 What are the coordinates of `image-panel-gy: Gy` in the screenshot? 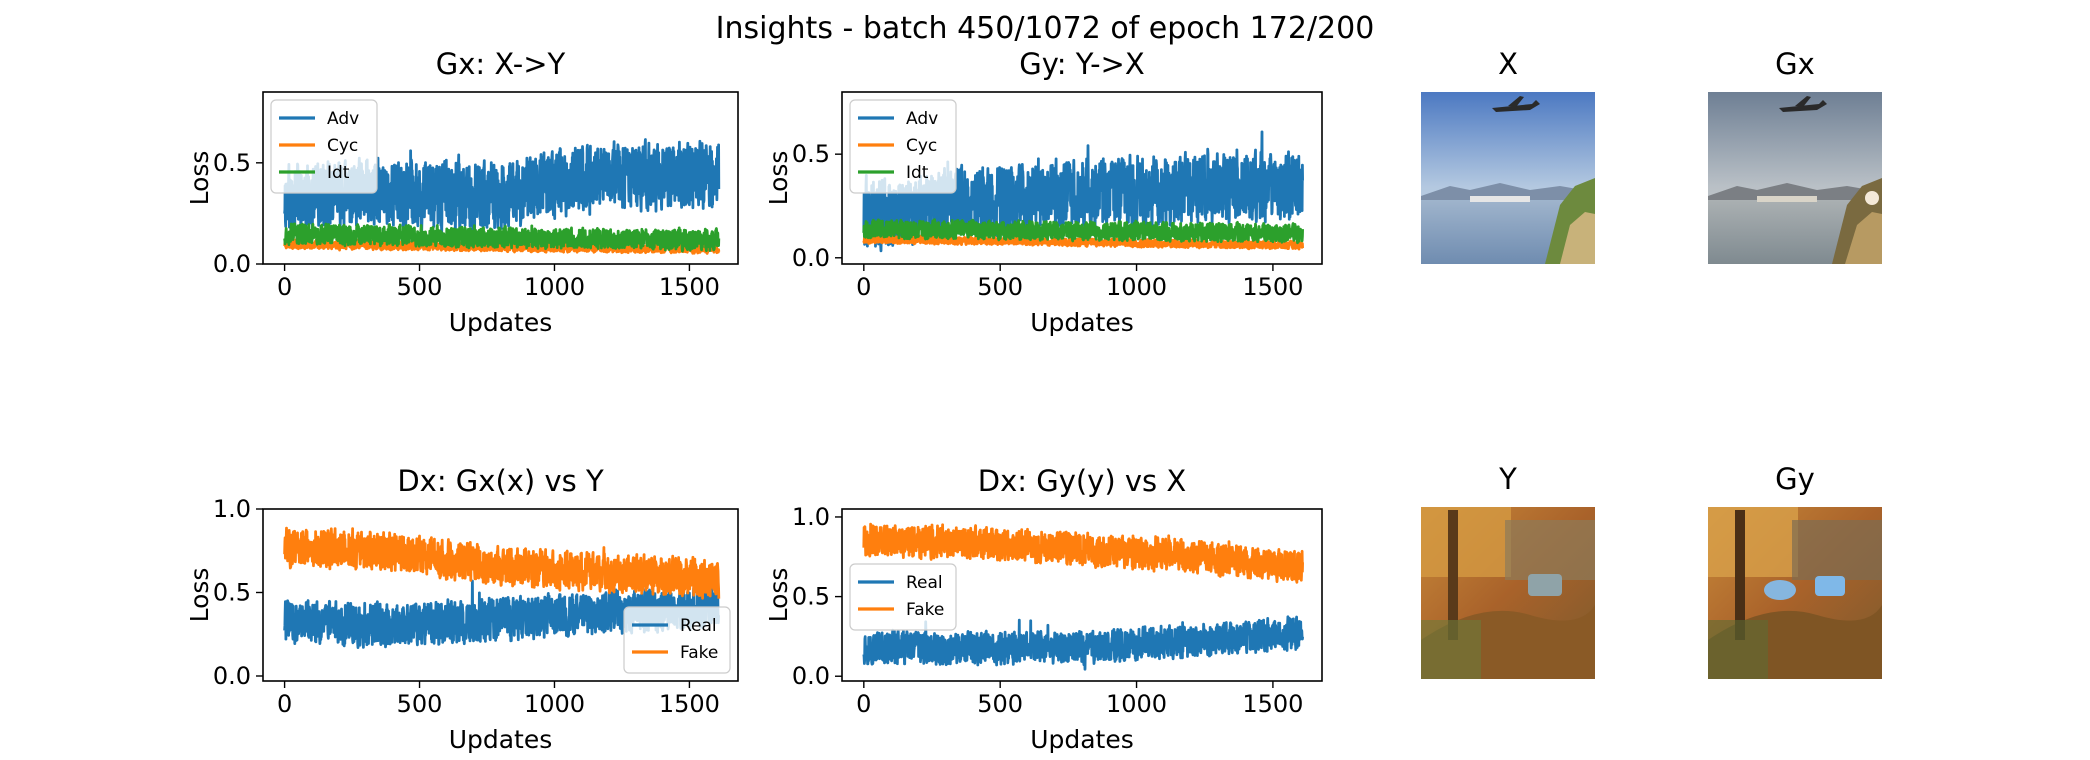 It's located at (1795, 570).